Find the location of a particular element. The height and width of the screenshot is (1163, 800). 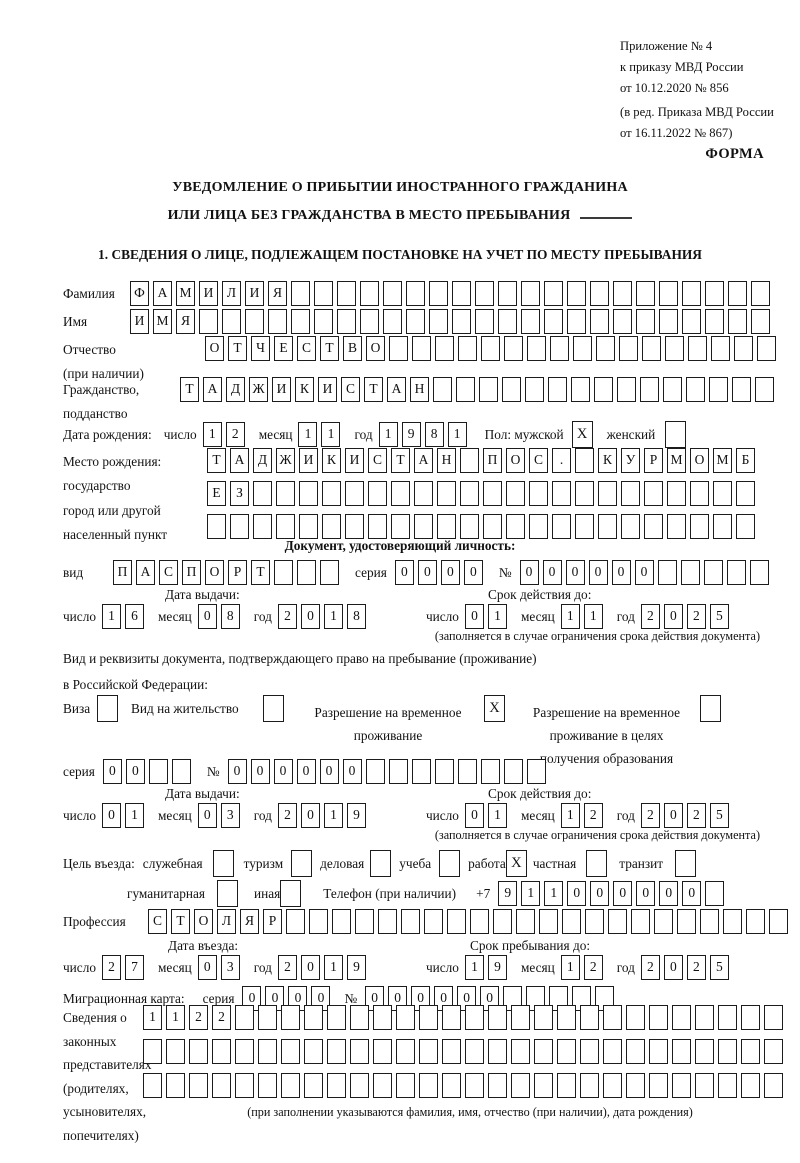

purpose-work-checkbox: X is located at coordinates (516, 863).